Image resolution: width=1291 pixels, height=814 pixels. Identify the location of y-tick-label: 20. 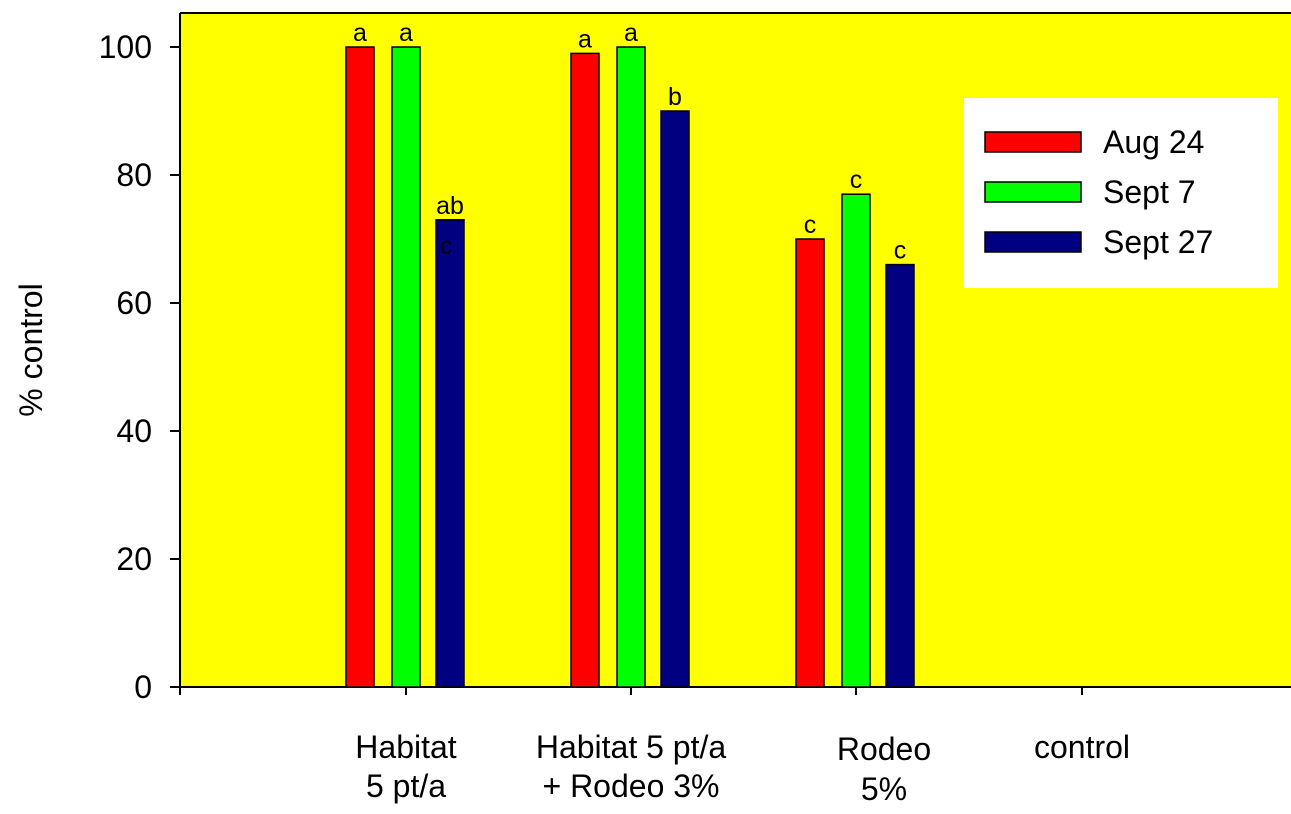
(134, 559).